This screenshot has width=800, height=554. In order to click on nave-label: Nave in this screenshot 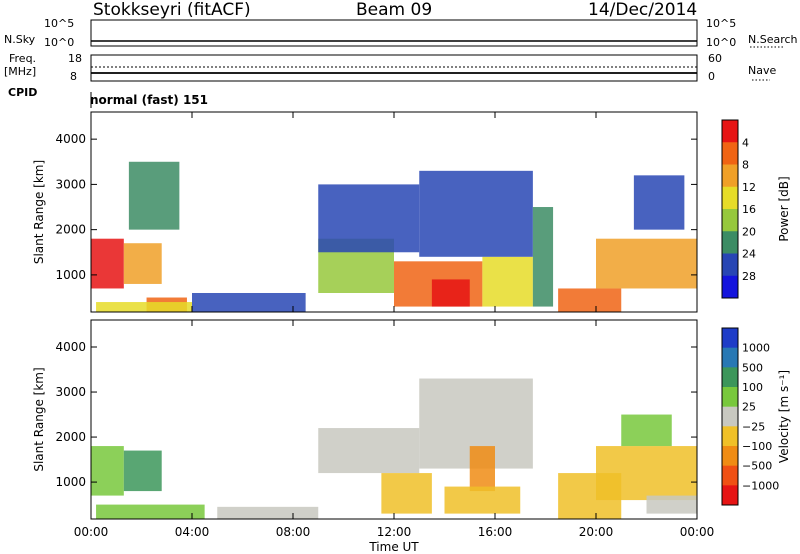, I will do `click(762, 70)`.